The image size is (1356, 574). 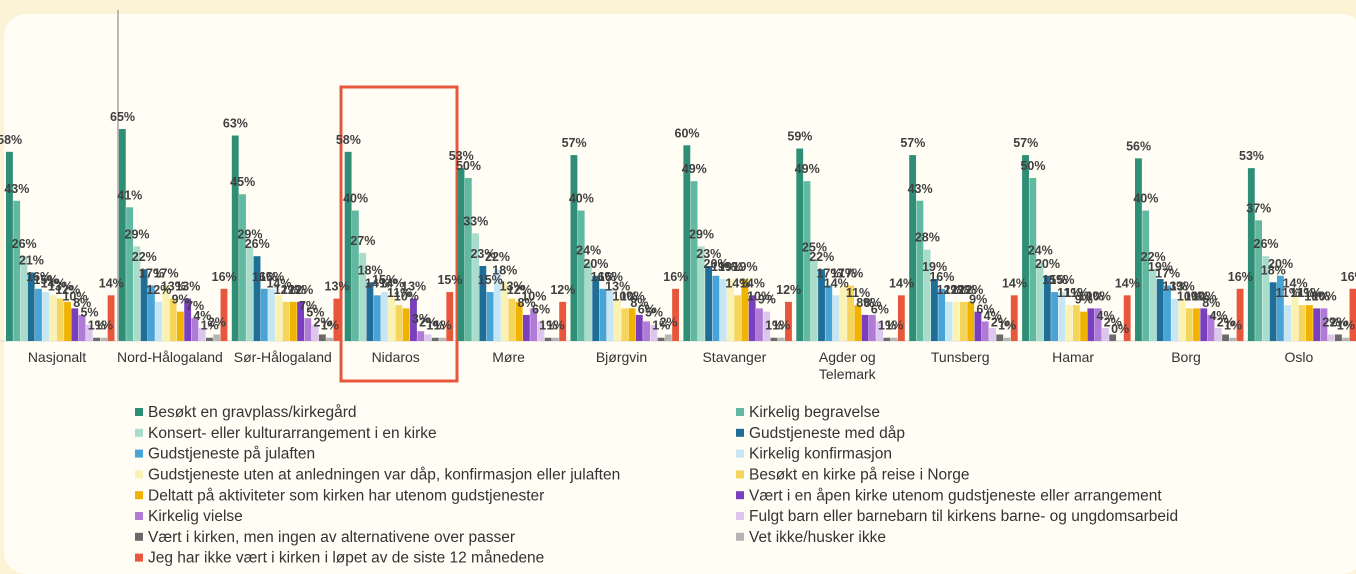 What do you see at coordinates (31, 261) in the screenshot?
I see `data-label: 21%` at bounding box center [31, 261].